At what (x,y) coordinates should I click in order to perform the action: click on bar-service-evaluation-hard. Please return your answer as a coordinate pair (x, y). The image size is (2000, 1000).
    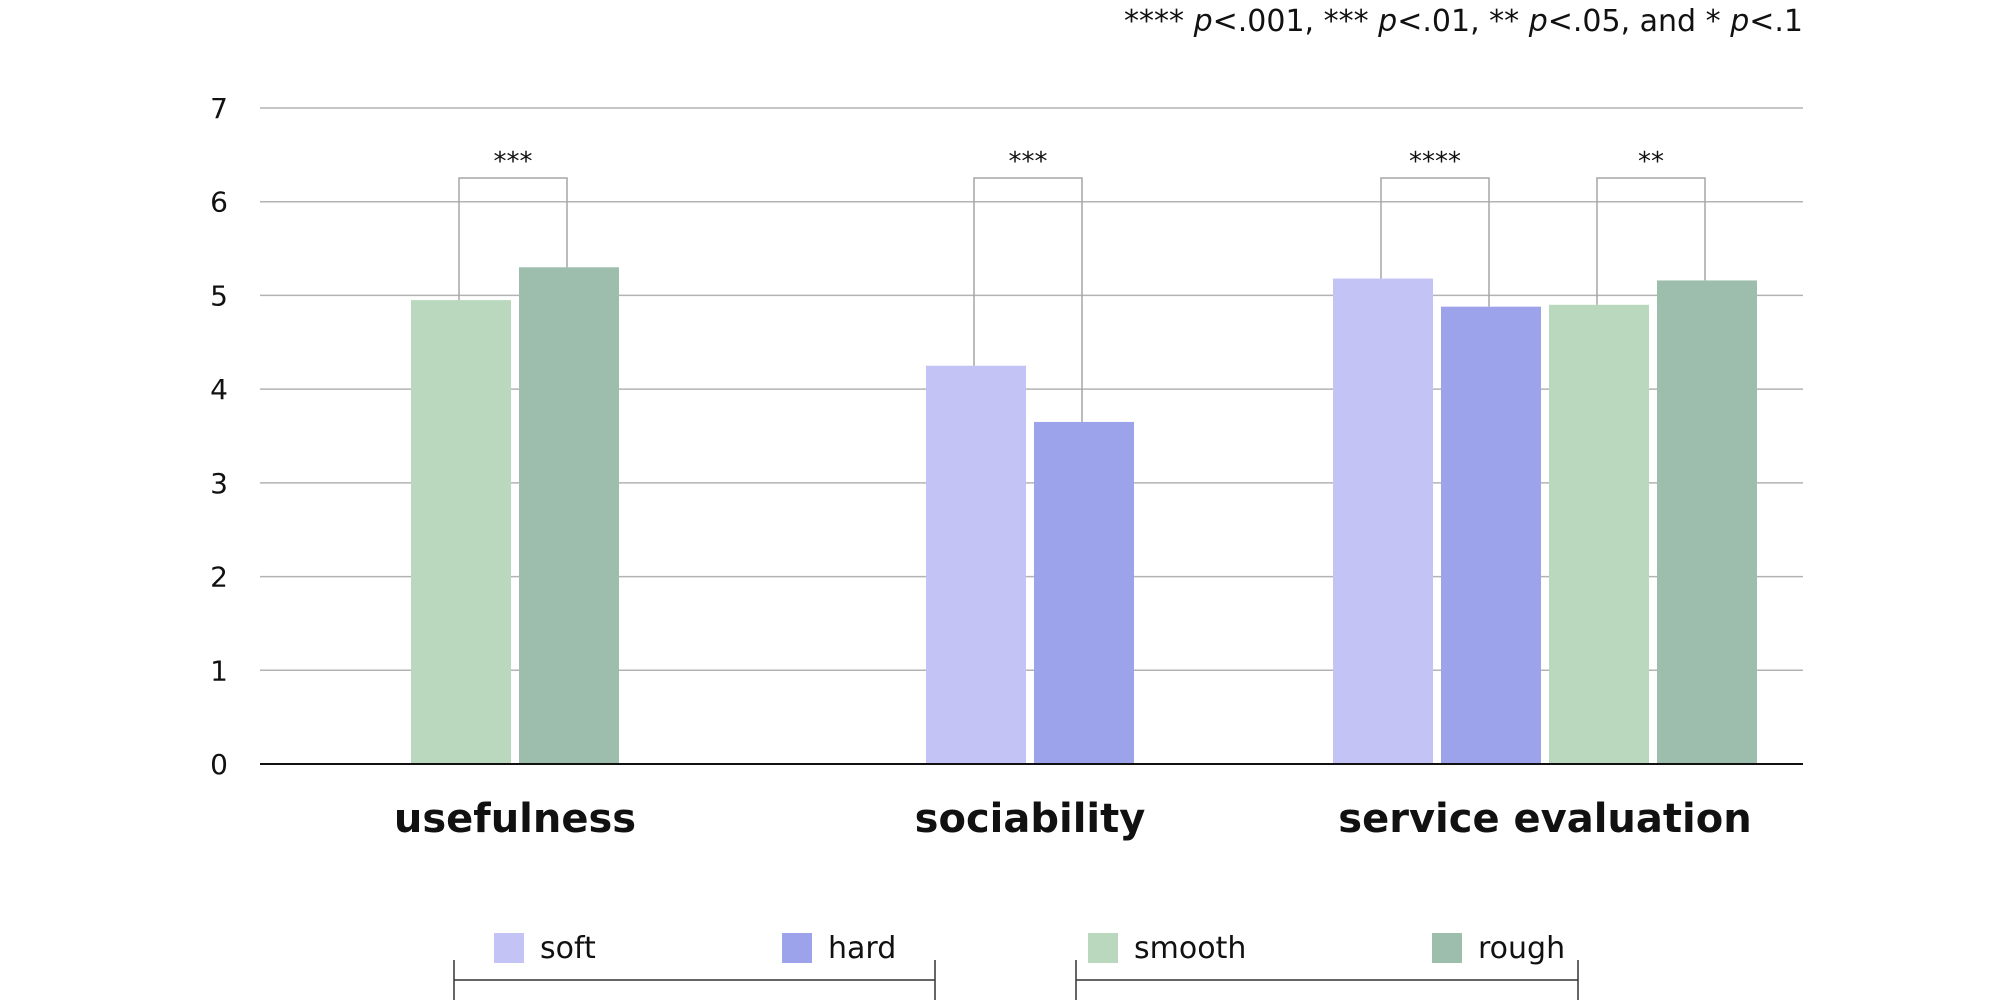
    Looking at the image, I should click on (1491, 535).